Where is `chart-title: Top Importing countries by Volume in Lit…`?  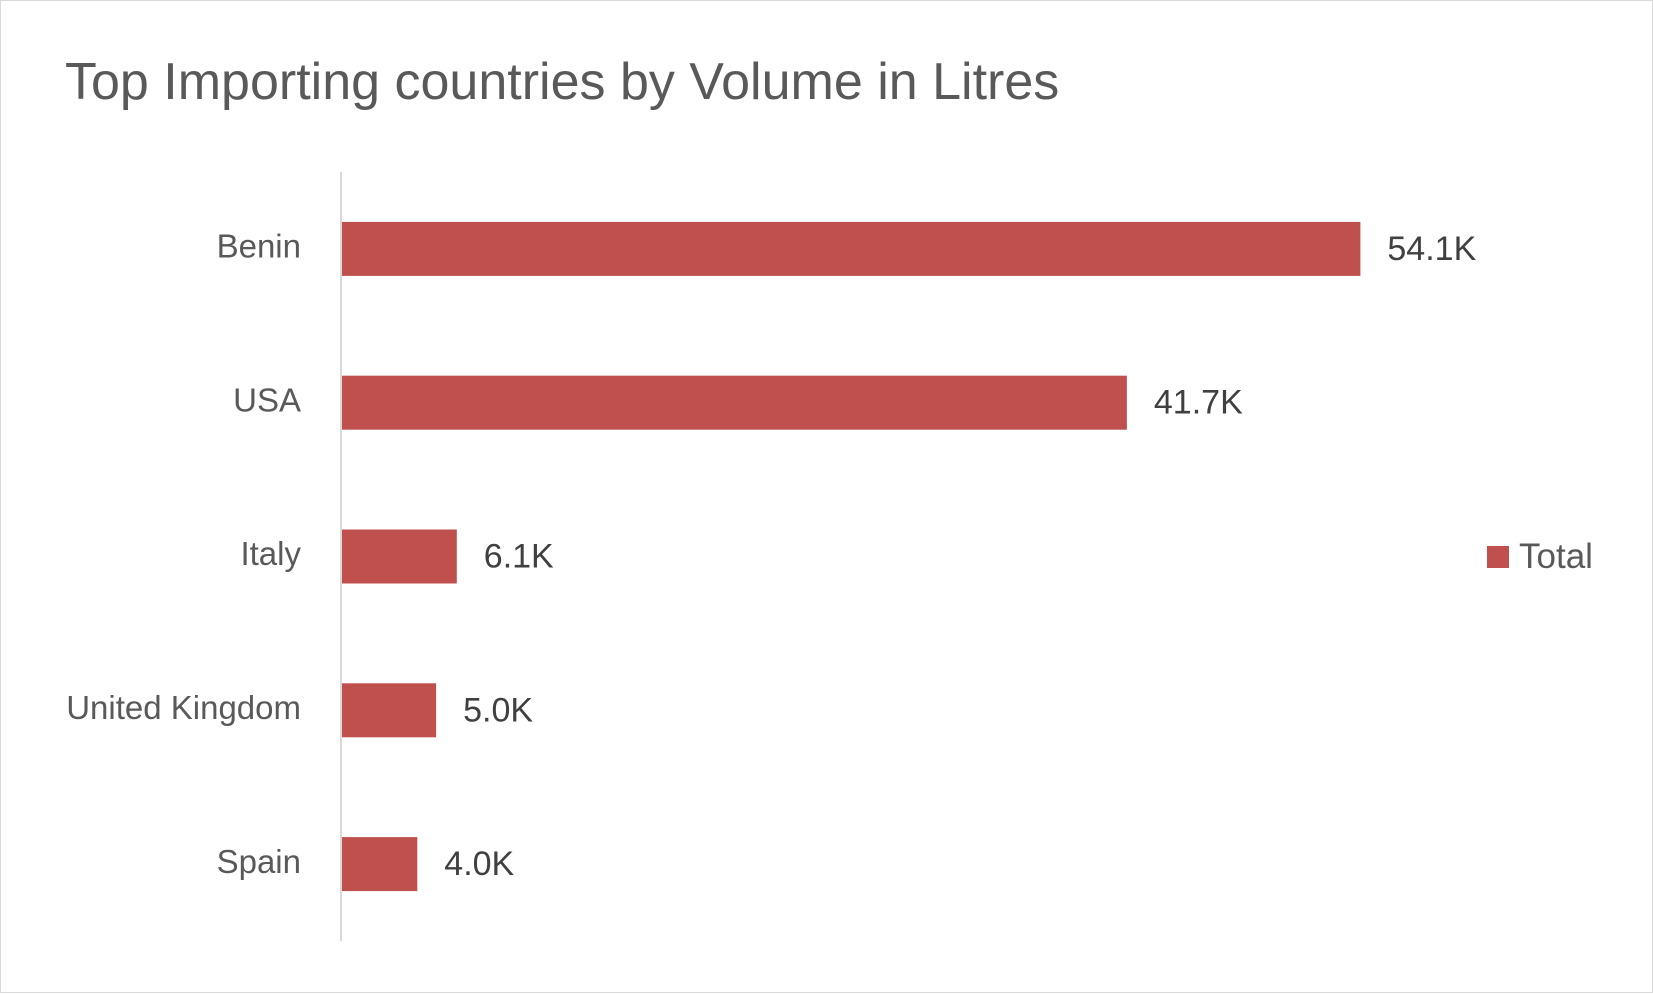 chart-title: Top Importing countries by Volume in Lit… is located at coordinates (562, 82).